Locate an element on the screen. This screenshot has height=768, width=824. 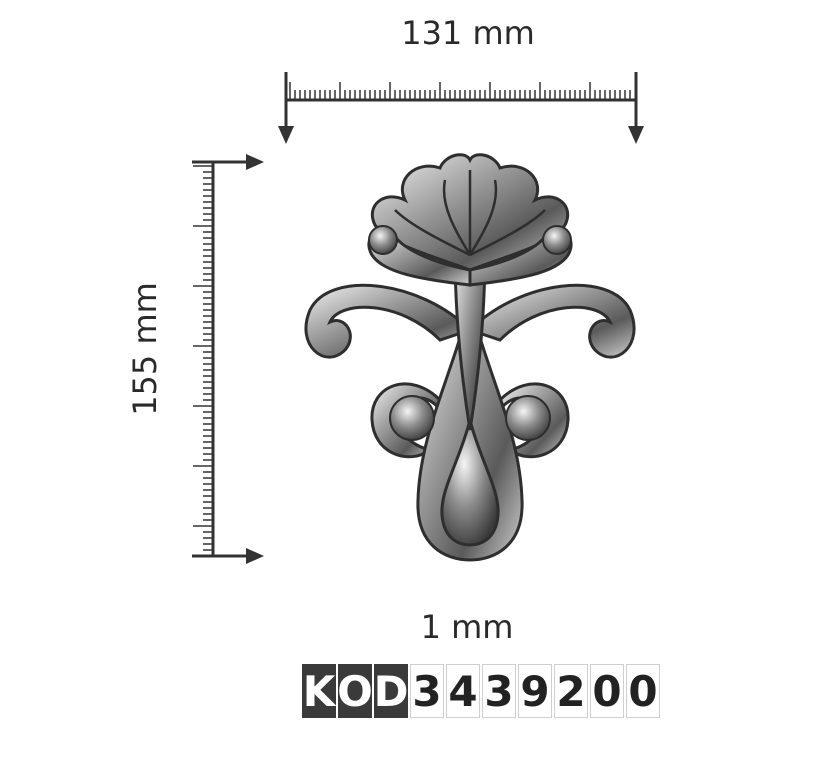
code-prefix-char: O is located at coordinates (355, 691).